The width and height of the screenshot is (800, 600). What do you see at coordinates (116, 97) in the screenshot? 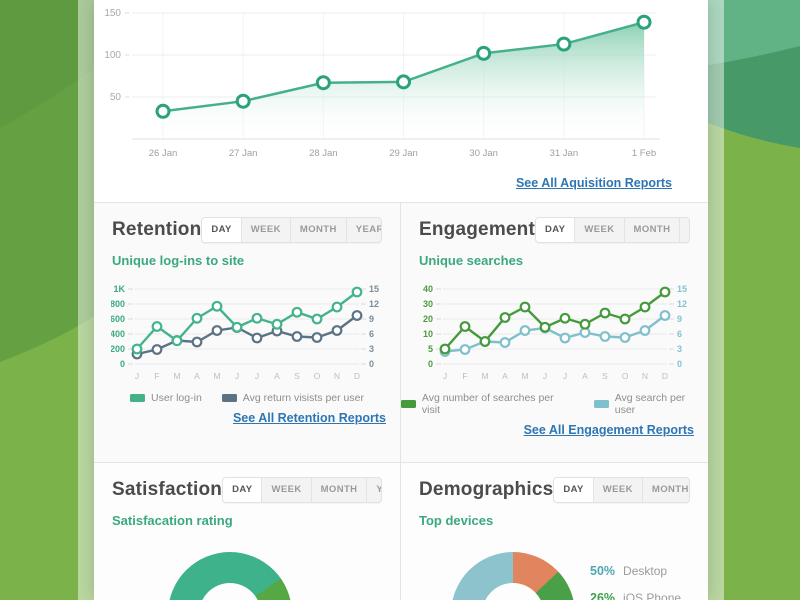
I see `svg-text: 50` at bounding box center [116, 97].